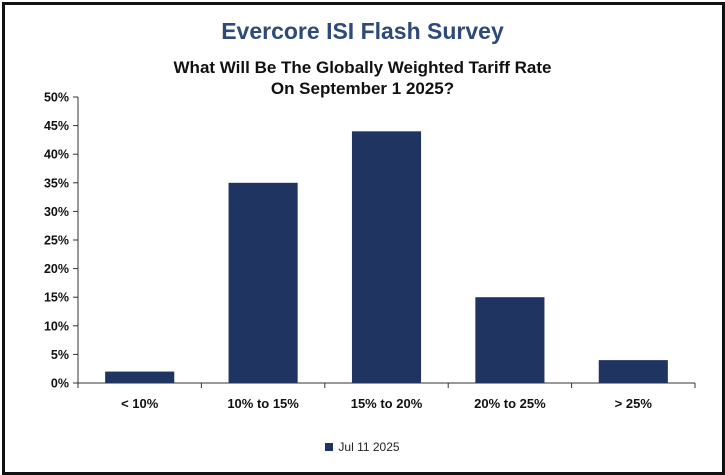 The height and width of the screenshot is (475, 725). Describe the element at coordinates (56, 298) in the screenshot. I see `y-tick-label: 15%` at that location.